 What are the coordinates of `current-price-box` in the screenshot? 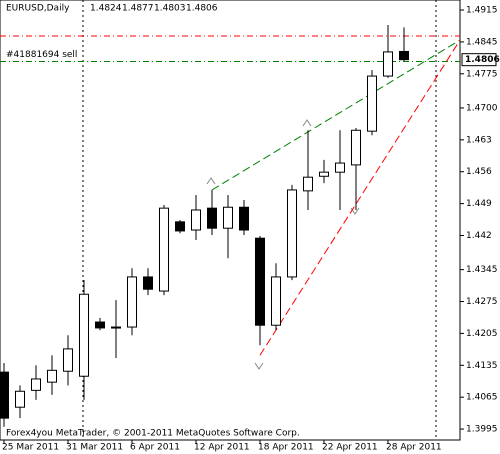 It's located at (479, 60).